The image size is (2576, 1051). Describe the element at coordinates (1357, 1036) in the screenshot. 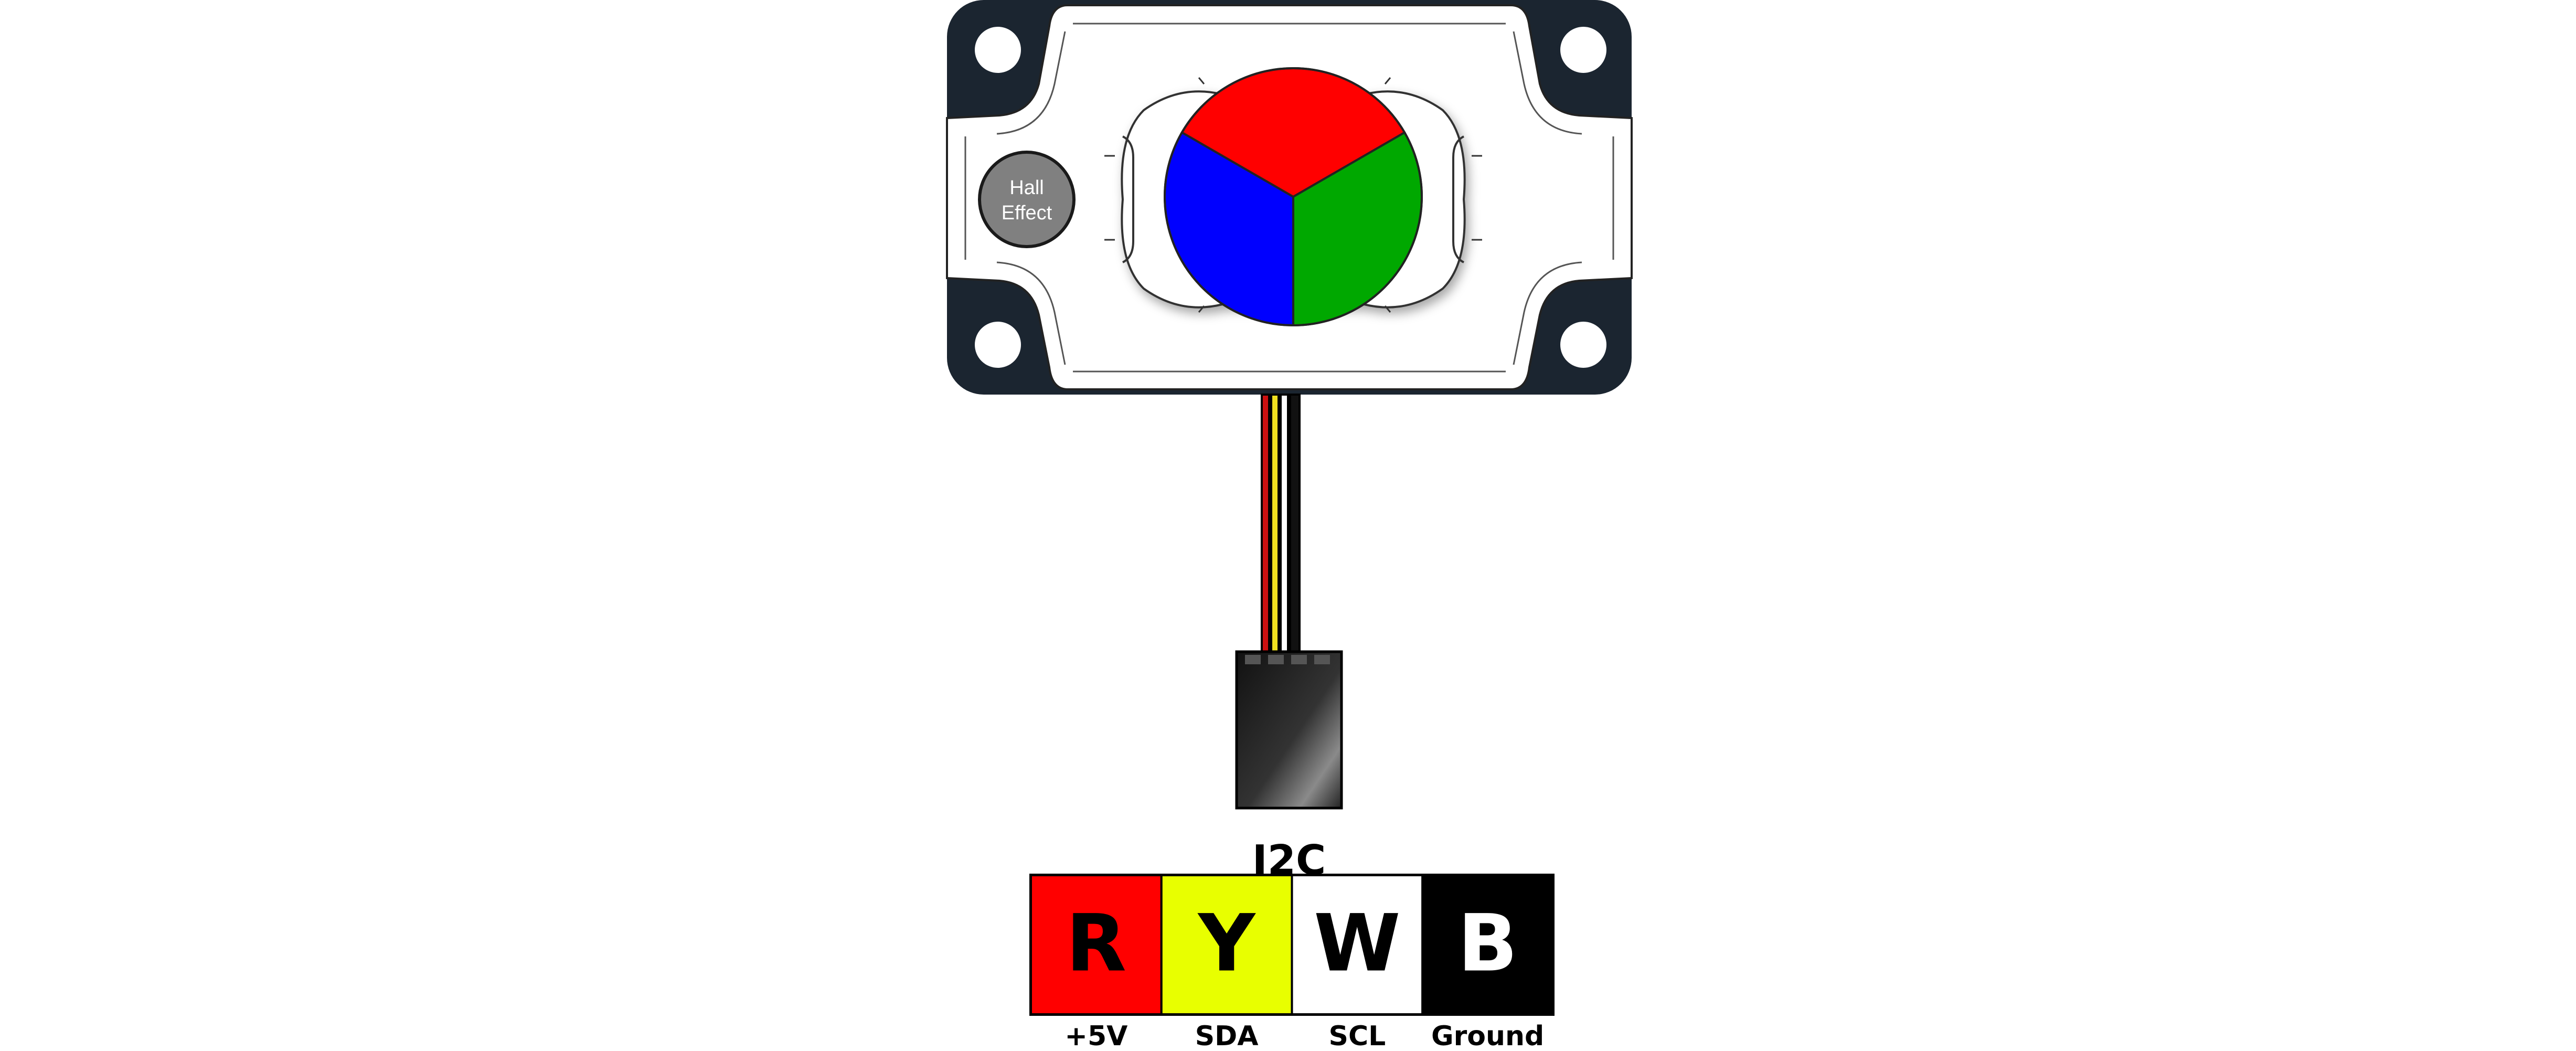

I see `pin-label-scl: SCL` at that location.